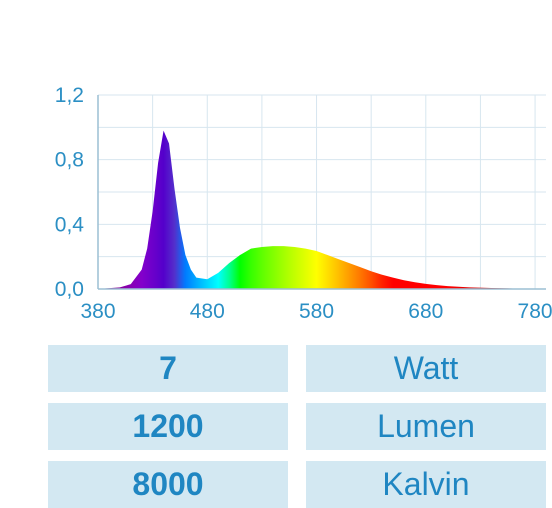  What do you see at coordinates (168, 484) in the screenshot?
I see `spec-value-color-temperature: 8000` at bounding box center [168, 484].